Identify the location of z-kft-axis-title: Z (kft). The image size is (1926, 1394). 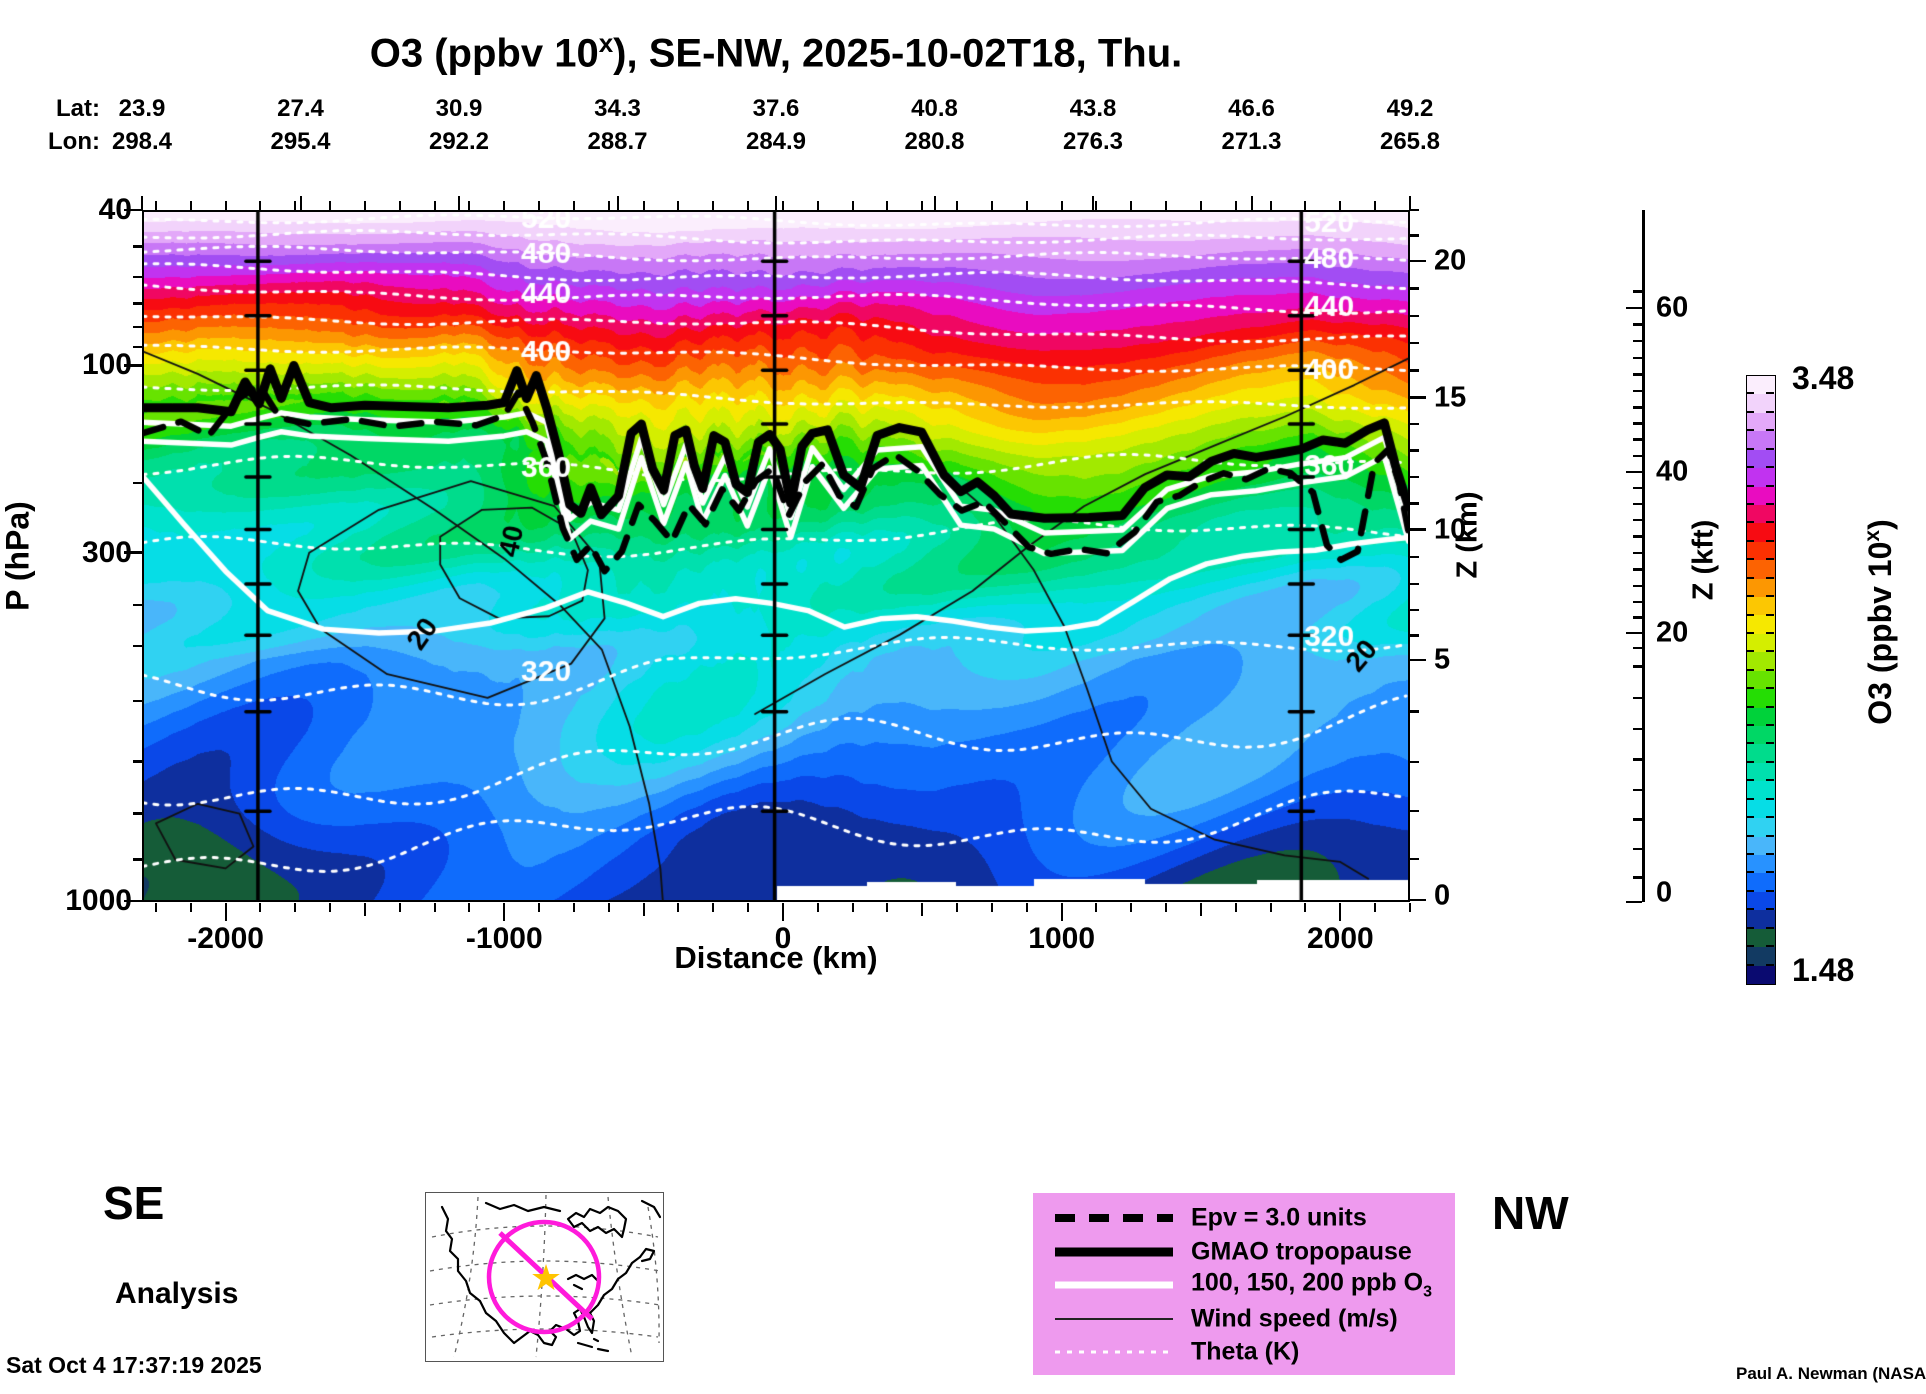
(1703, 560).